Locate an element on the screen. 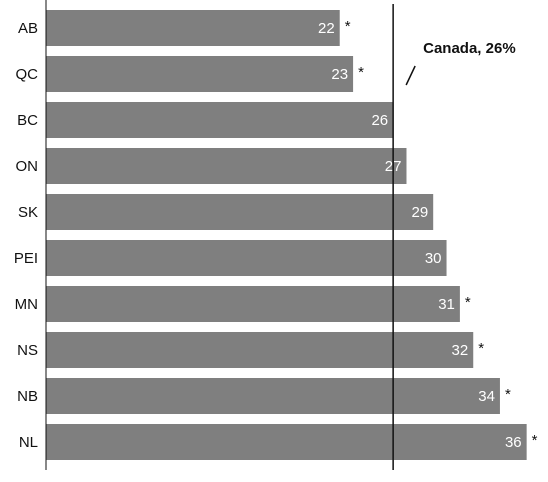 This screenshot has height=482, width=548. category-label: PEI is located at coordinates (26, 258).